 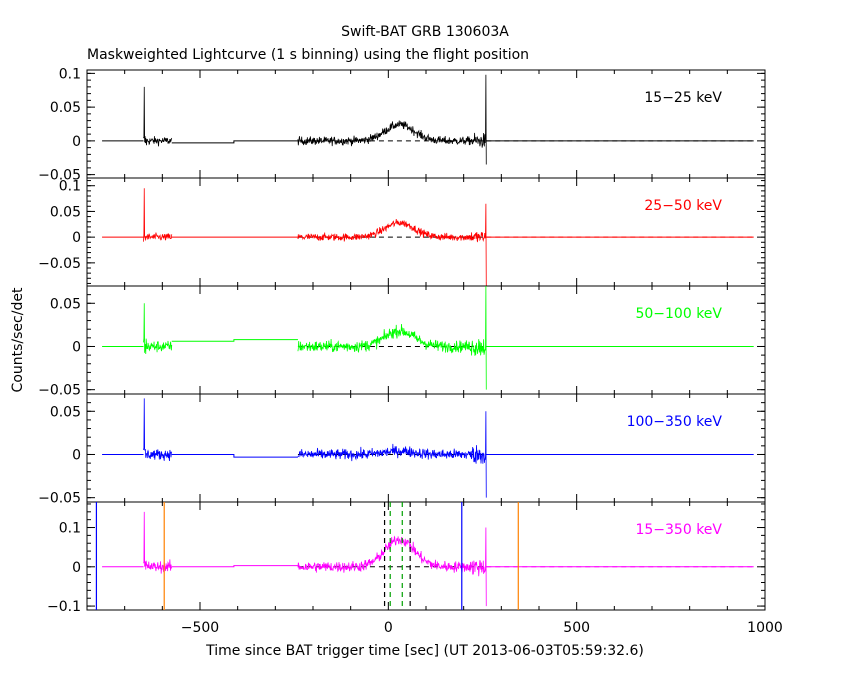 I want to click on x-tick-label: −500, so click(x=200, y=628).